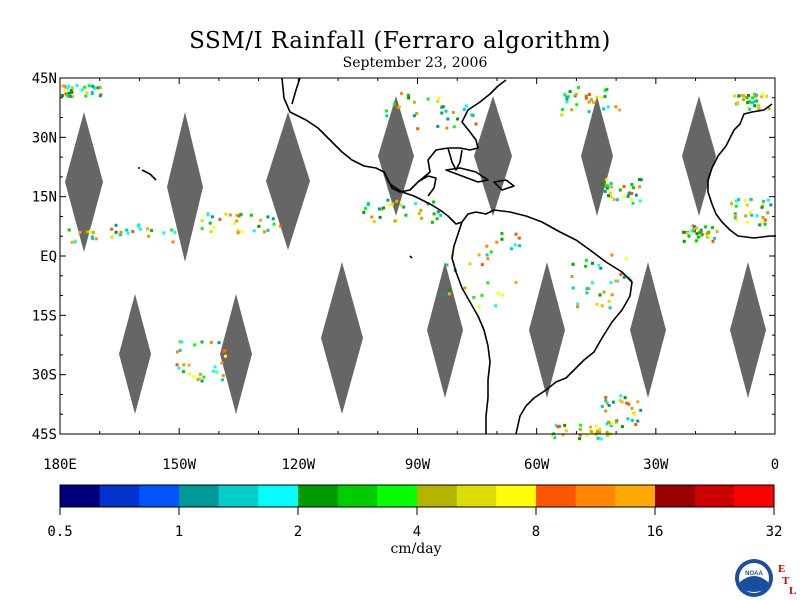 The width and height of the screenshot is (800, 600). Describe the element at coordinates (439, 198) in the screenshot. I see `coastline-central-america` at that location.